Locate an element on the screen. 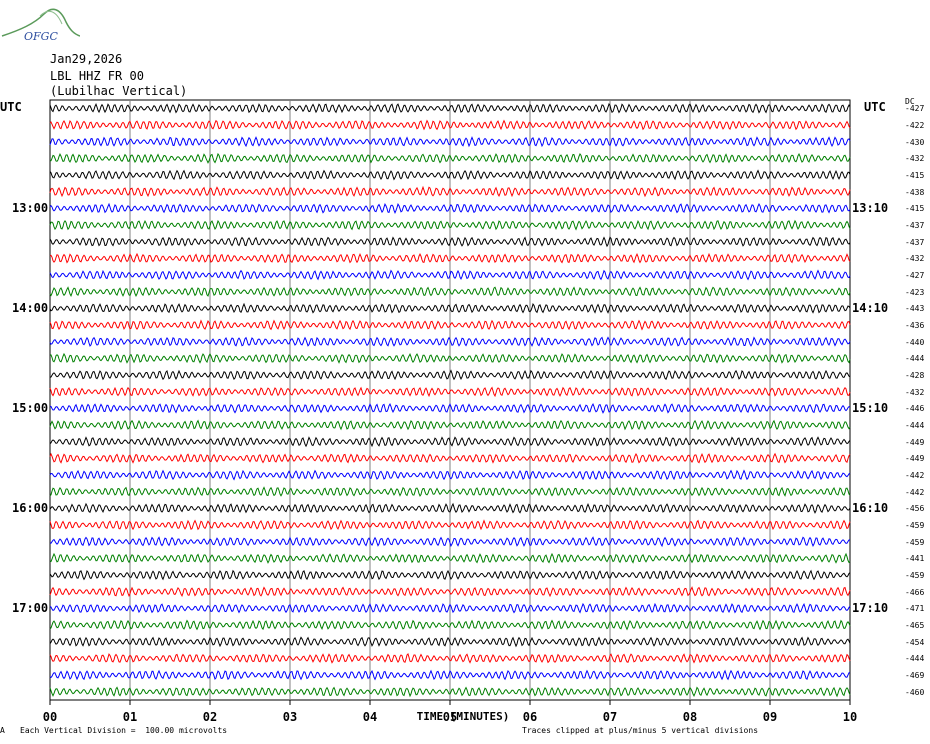  dc-offset-label: -441 is located at coordinates (915, 559).